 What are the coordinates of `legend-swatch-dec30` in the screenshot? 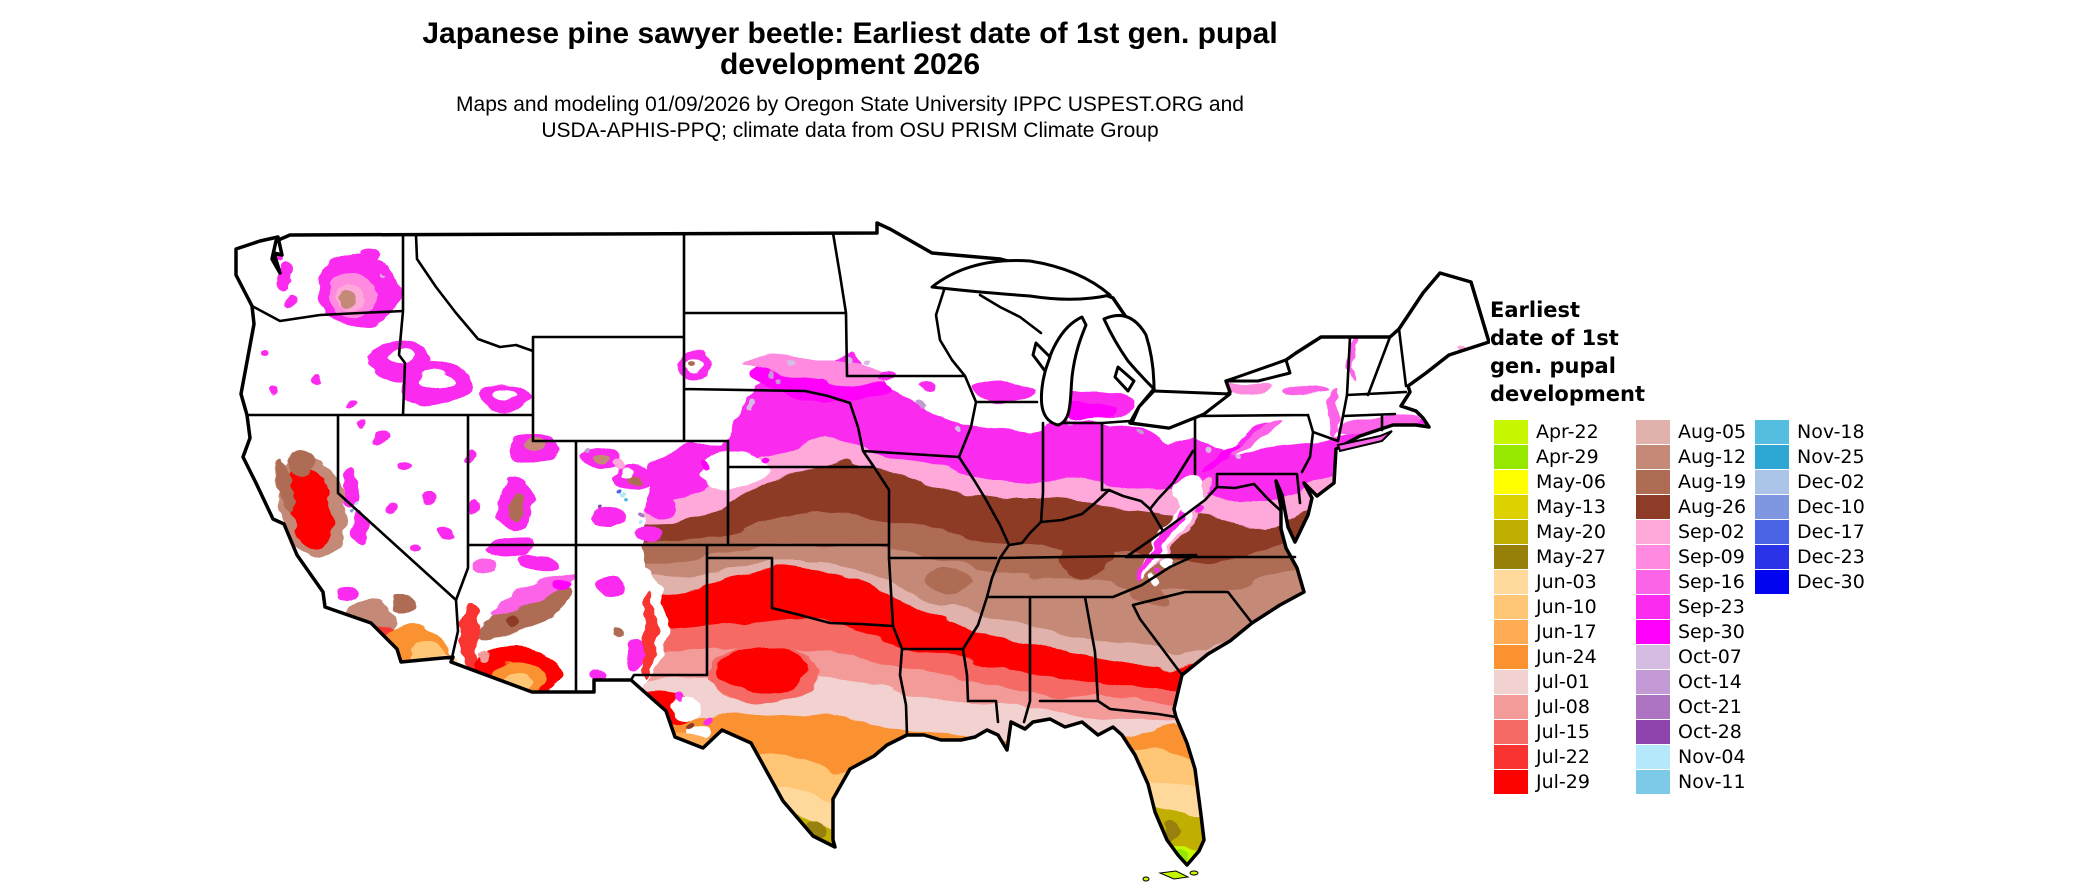 It's located at (1772, 581).